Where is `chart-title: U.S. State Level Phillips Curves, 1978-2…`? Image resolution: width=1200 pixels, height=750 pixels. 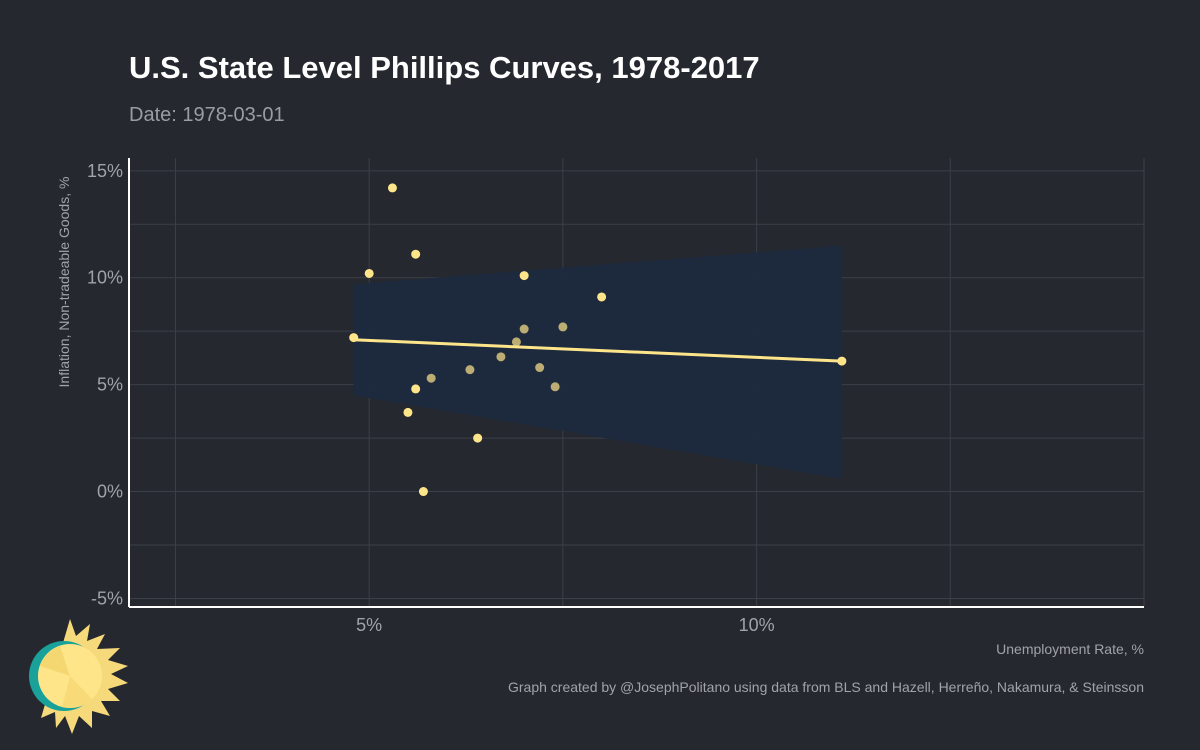
chart-title: U.S. State Level Phillips Curves, 1978-2… is located at coordinates (444, 67).